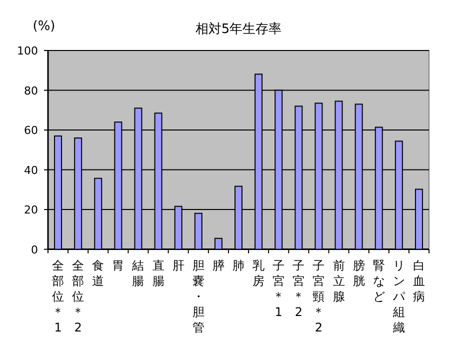  Describe the element at coordinates (399, 296) in the screenshot. I see `x-tick-label: リンパ組織` at that location.